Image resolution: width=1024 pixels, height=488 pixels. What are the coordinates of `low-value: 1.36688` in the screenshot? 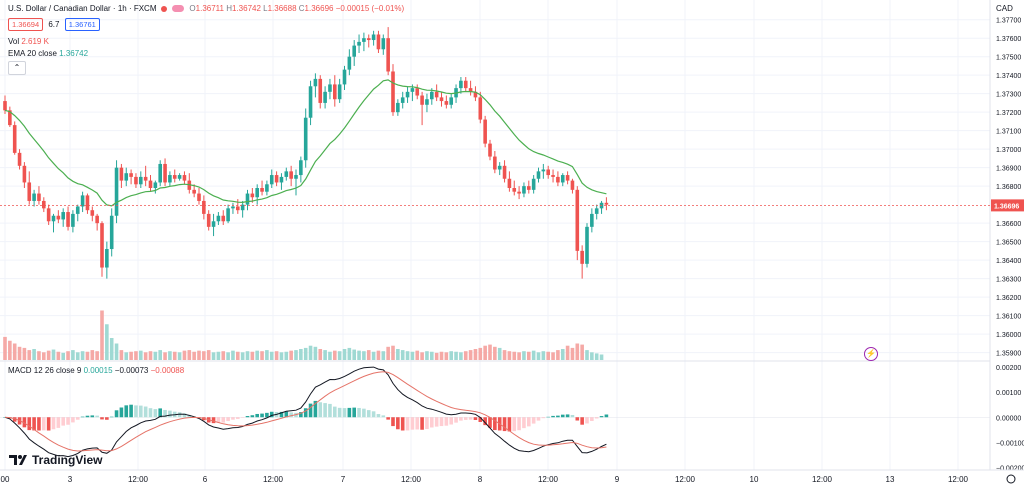 It's located at (282, 8).